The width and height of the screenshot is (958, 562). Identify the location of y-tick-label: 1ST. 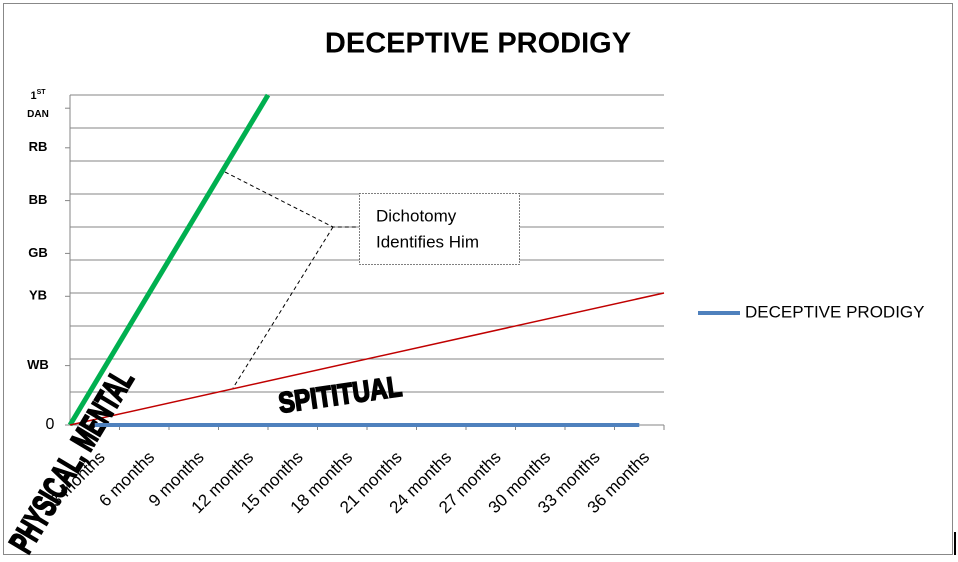
(38, 95).